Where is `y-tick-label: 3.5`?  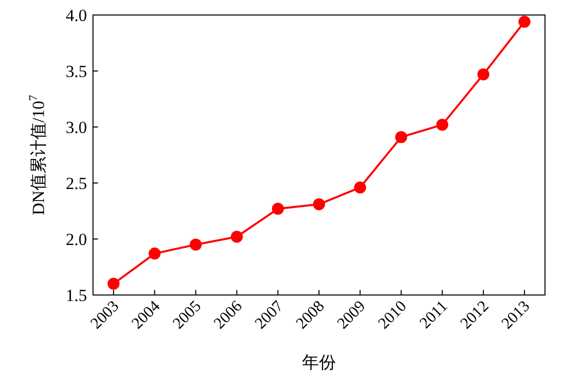
y-tick-label: 3.5 is located at coordinates (76, 71).